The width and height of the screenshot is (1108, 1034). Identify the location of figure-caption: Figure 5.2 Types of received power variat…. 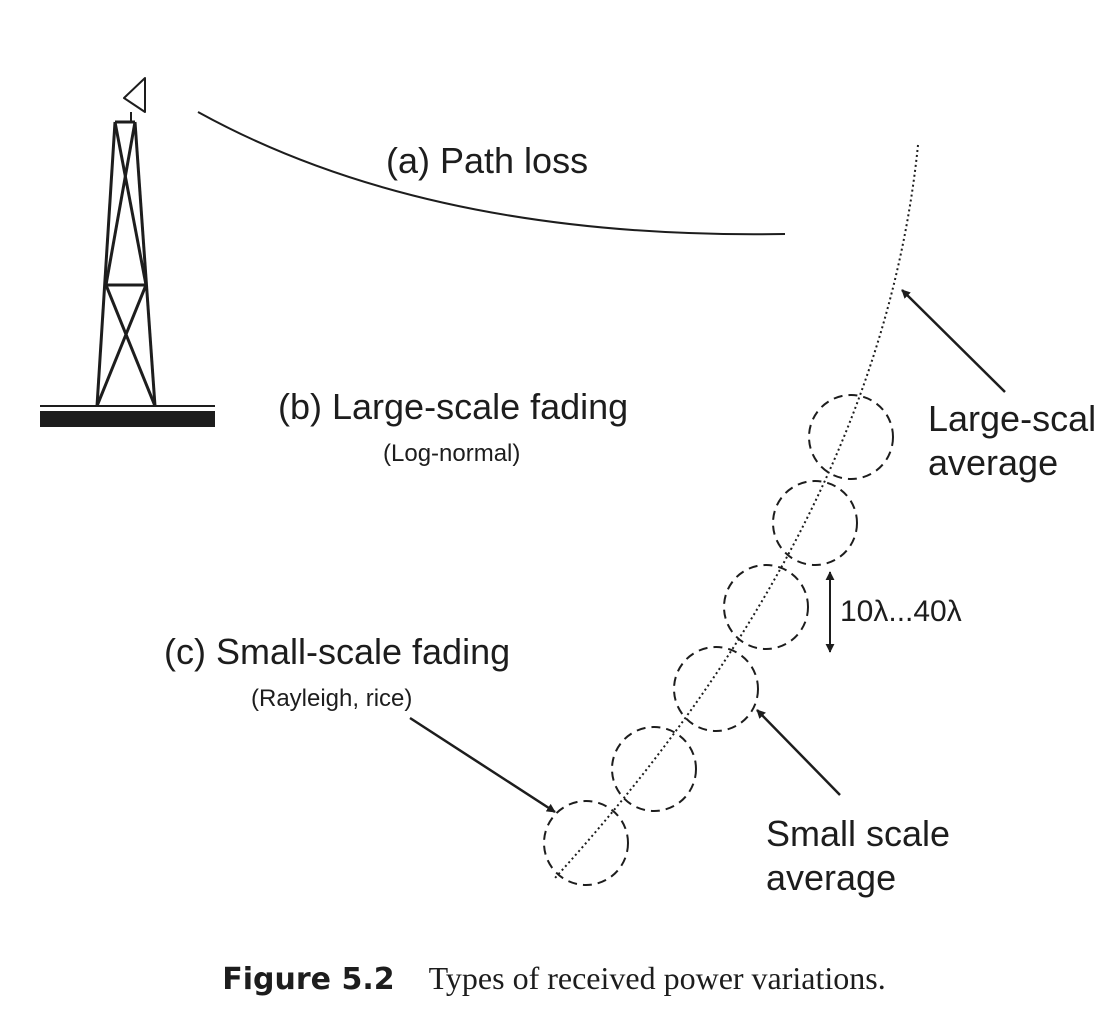
(554, 978).